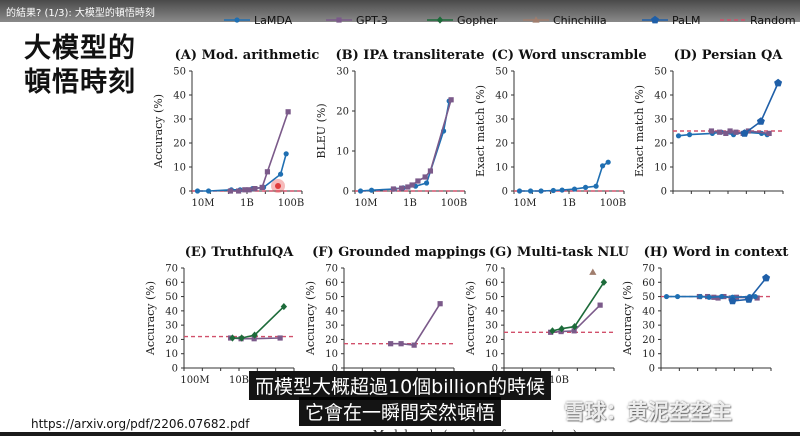  What do you see at coordinates (400, 434) in the screenshot?
I see `video-progress-bar` at bounding box center [400, 434].